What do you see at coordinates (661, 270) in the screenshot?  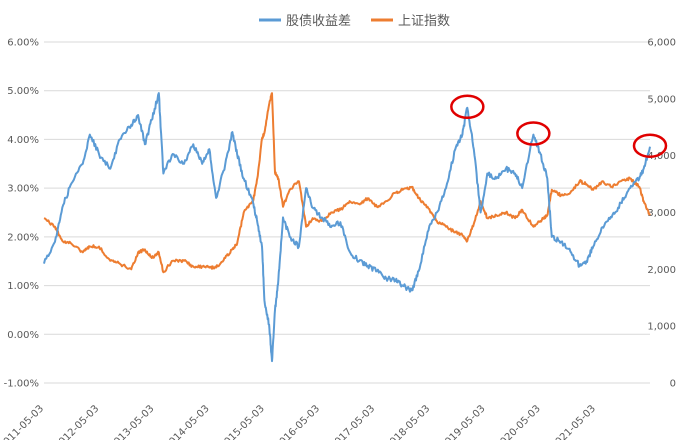 I see `y-right-tick-label: 2,000` at bounding box center [661, 270].